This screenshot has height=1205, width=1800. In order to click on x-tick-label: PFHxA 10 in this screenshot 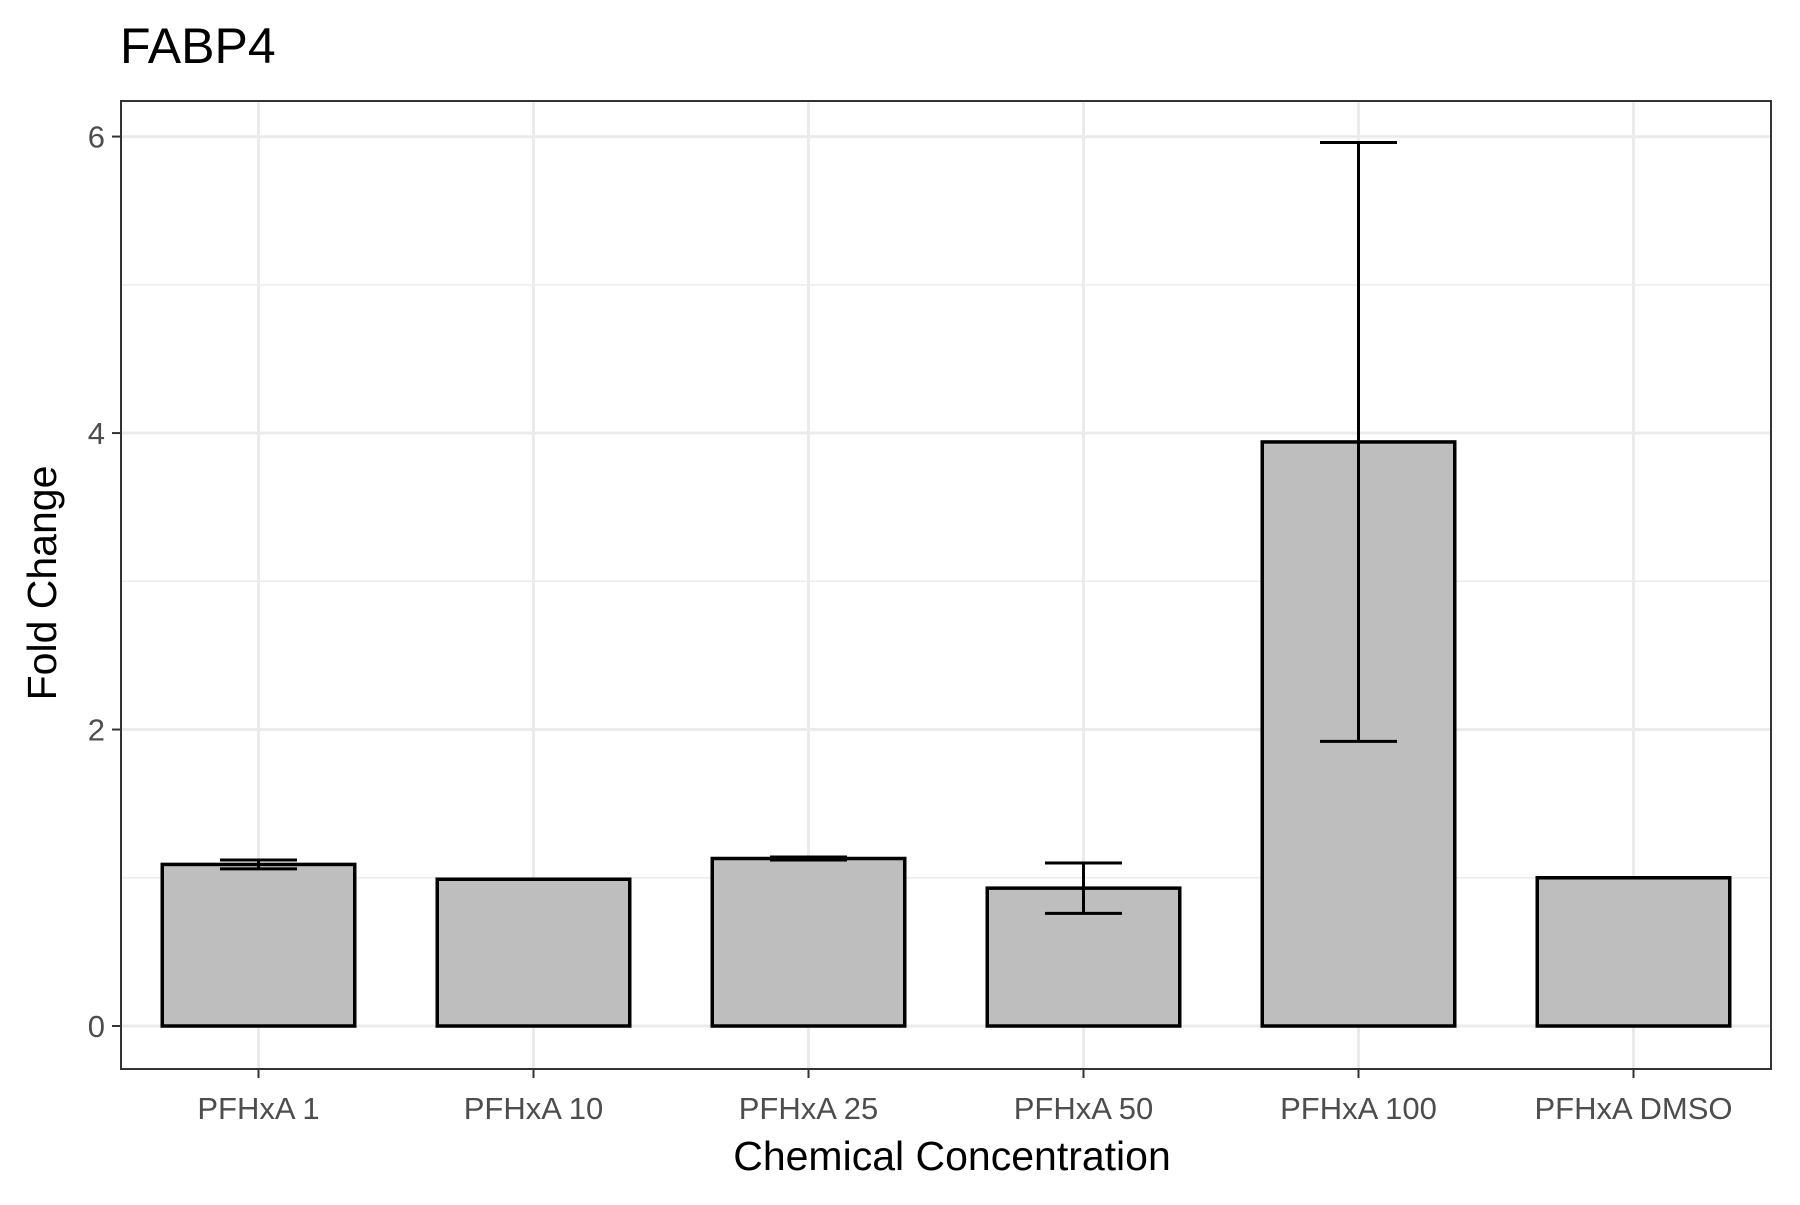, I will do `click(534, 1108)`.